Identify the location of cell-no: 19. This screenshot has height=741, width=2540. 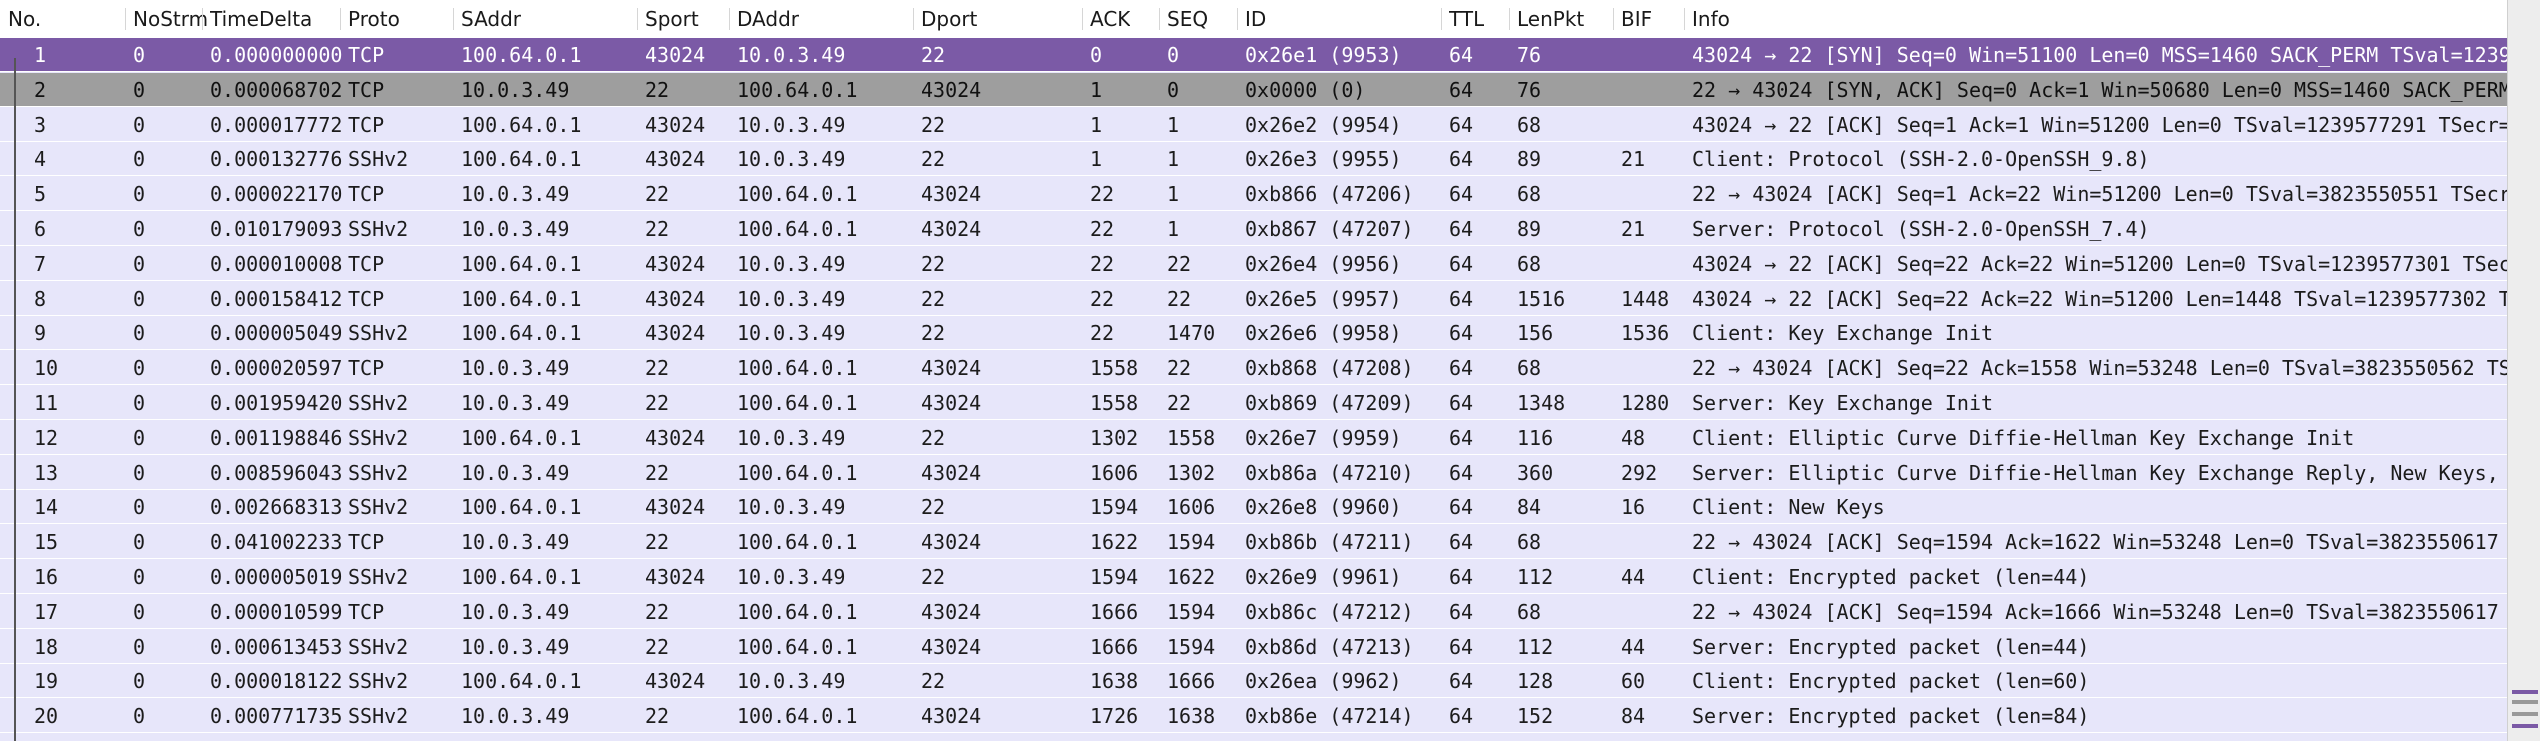
(46, 681).